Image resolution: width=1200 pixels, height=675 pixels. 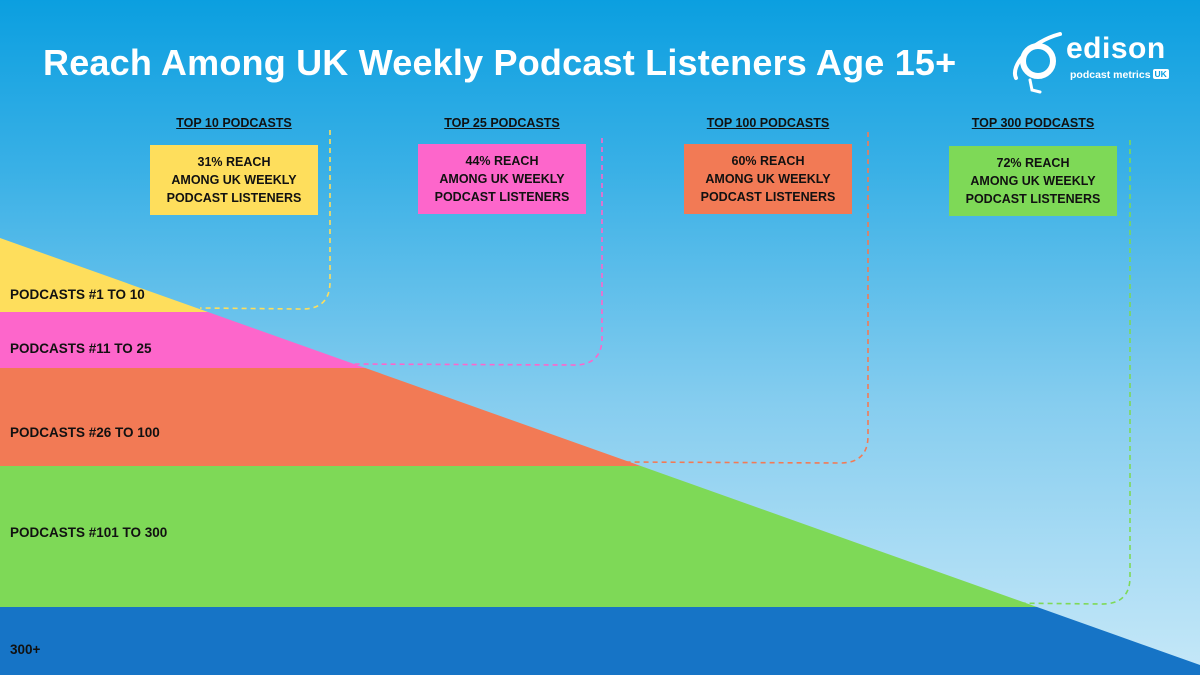 What do you see at coordinates (502, 123) in the screenshot?
I see `column-header-2: TOP 25 PODCASTS` at bounding box center [502, 123].